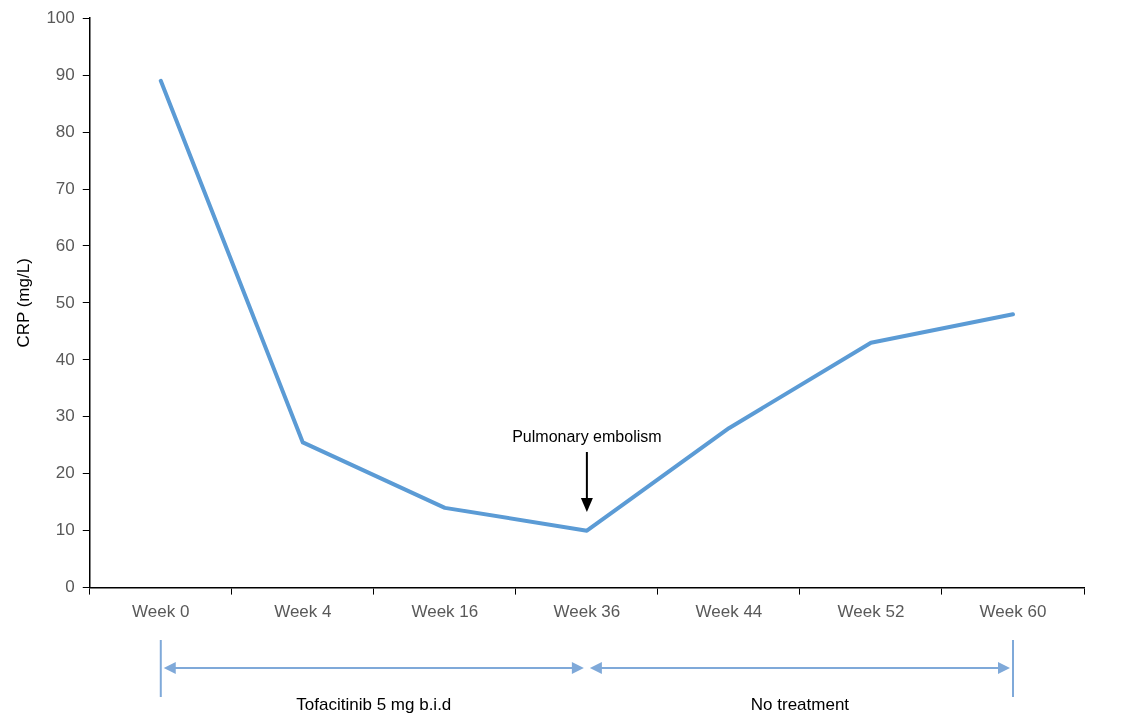  Describe the element at coordinates (65, 188) in the screenshot. I see `y-tick-label: 70` at that location.